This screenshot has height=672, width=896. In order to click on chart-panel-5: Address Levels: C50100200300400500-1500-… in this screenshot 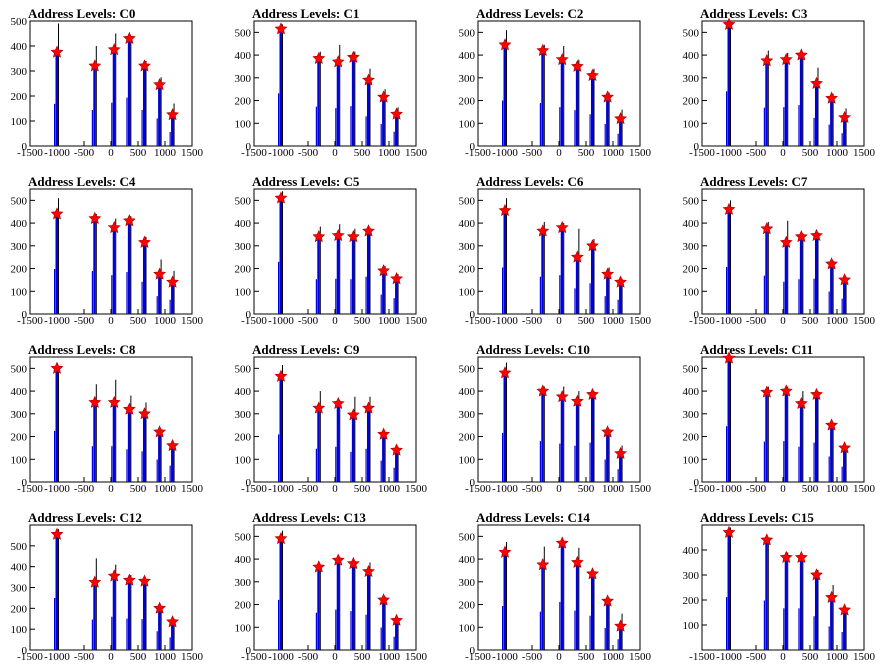, I will do `click(331, 250)`.